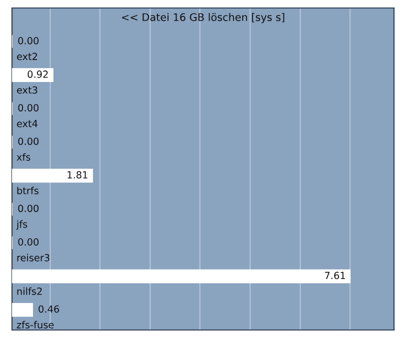 This screenshot has height=338, width=408. Describe the element at coordinates (203, 18) in the screenshot. I see `chart-title: << Datei 16 GB löschen [sys s]` at that location.